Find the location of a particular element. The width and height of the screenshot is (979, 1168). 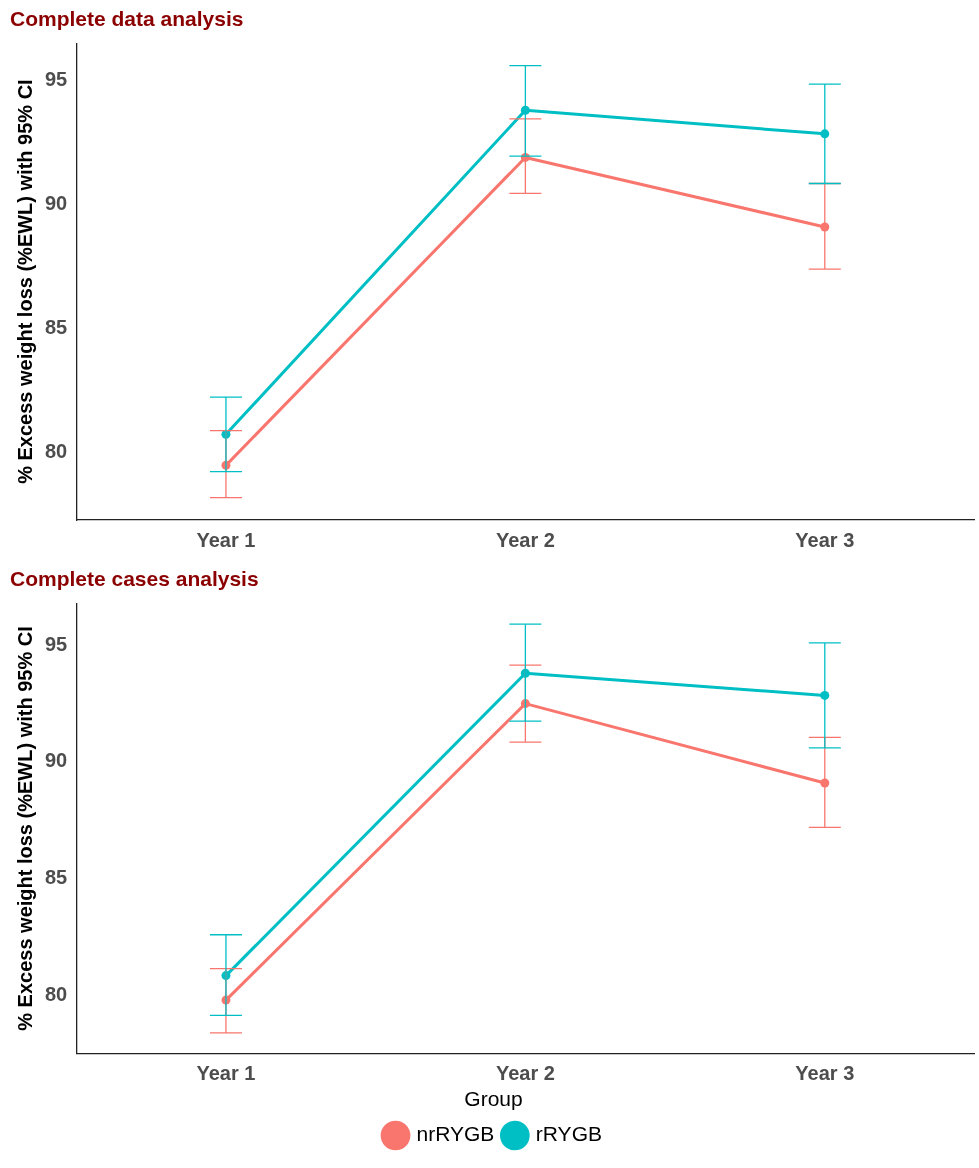

legend-title: Group is located at coordinates (493, 1099).